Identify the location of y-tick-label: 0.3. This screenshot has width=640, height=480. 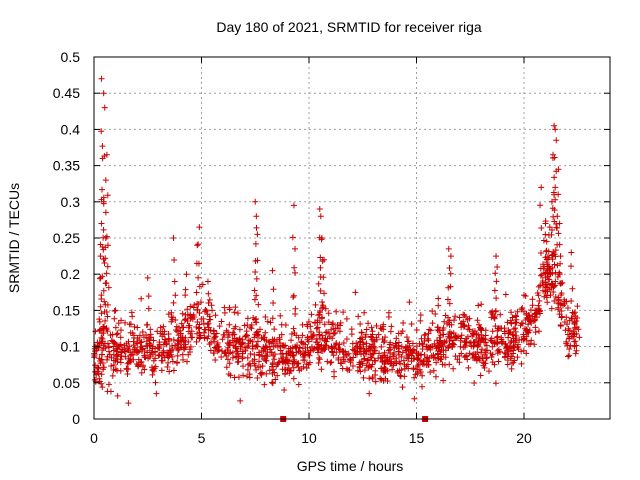
(71, 202).